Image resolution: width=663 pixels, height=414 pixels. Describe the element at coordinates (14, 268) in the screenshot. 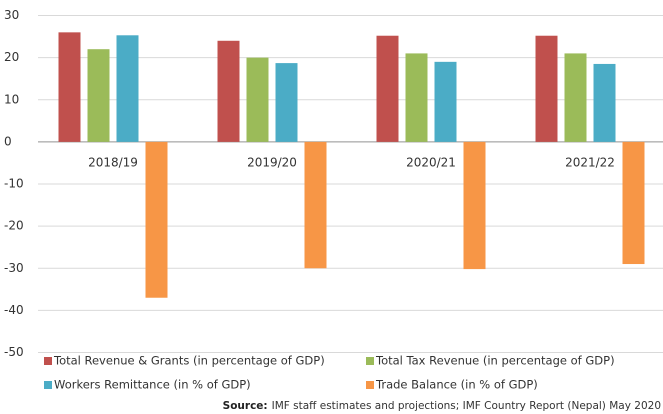

I see `y-tick-label: -30` at that location.